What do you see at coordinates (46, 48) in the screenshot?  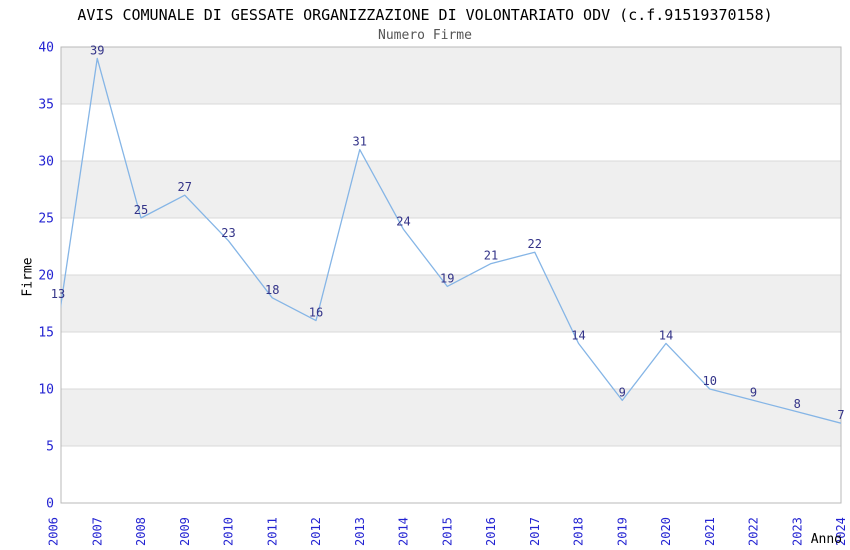 I see `y-tick-label: 40` at bounding box center [46, 48].